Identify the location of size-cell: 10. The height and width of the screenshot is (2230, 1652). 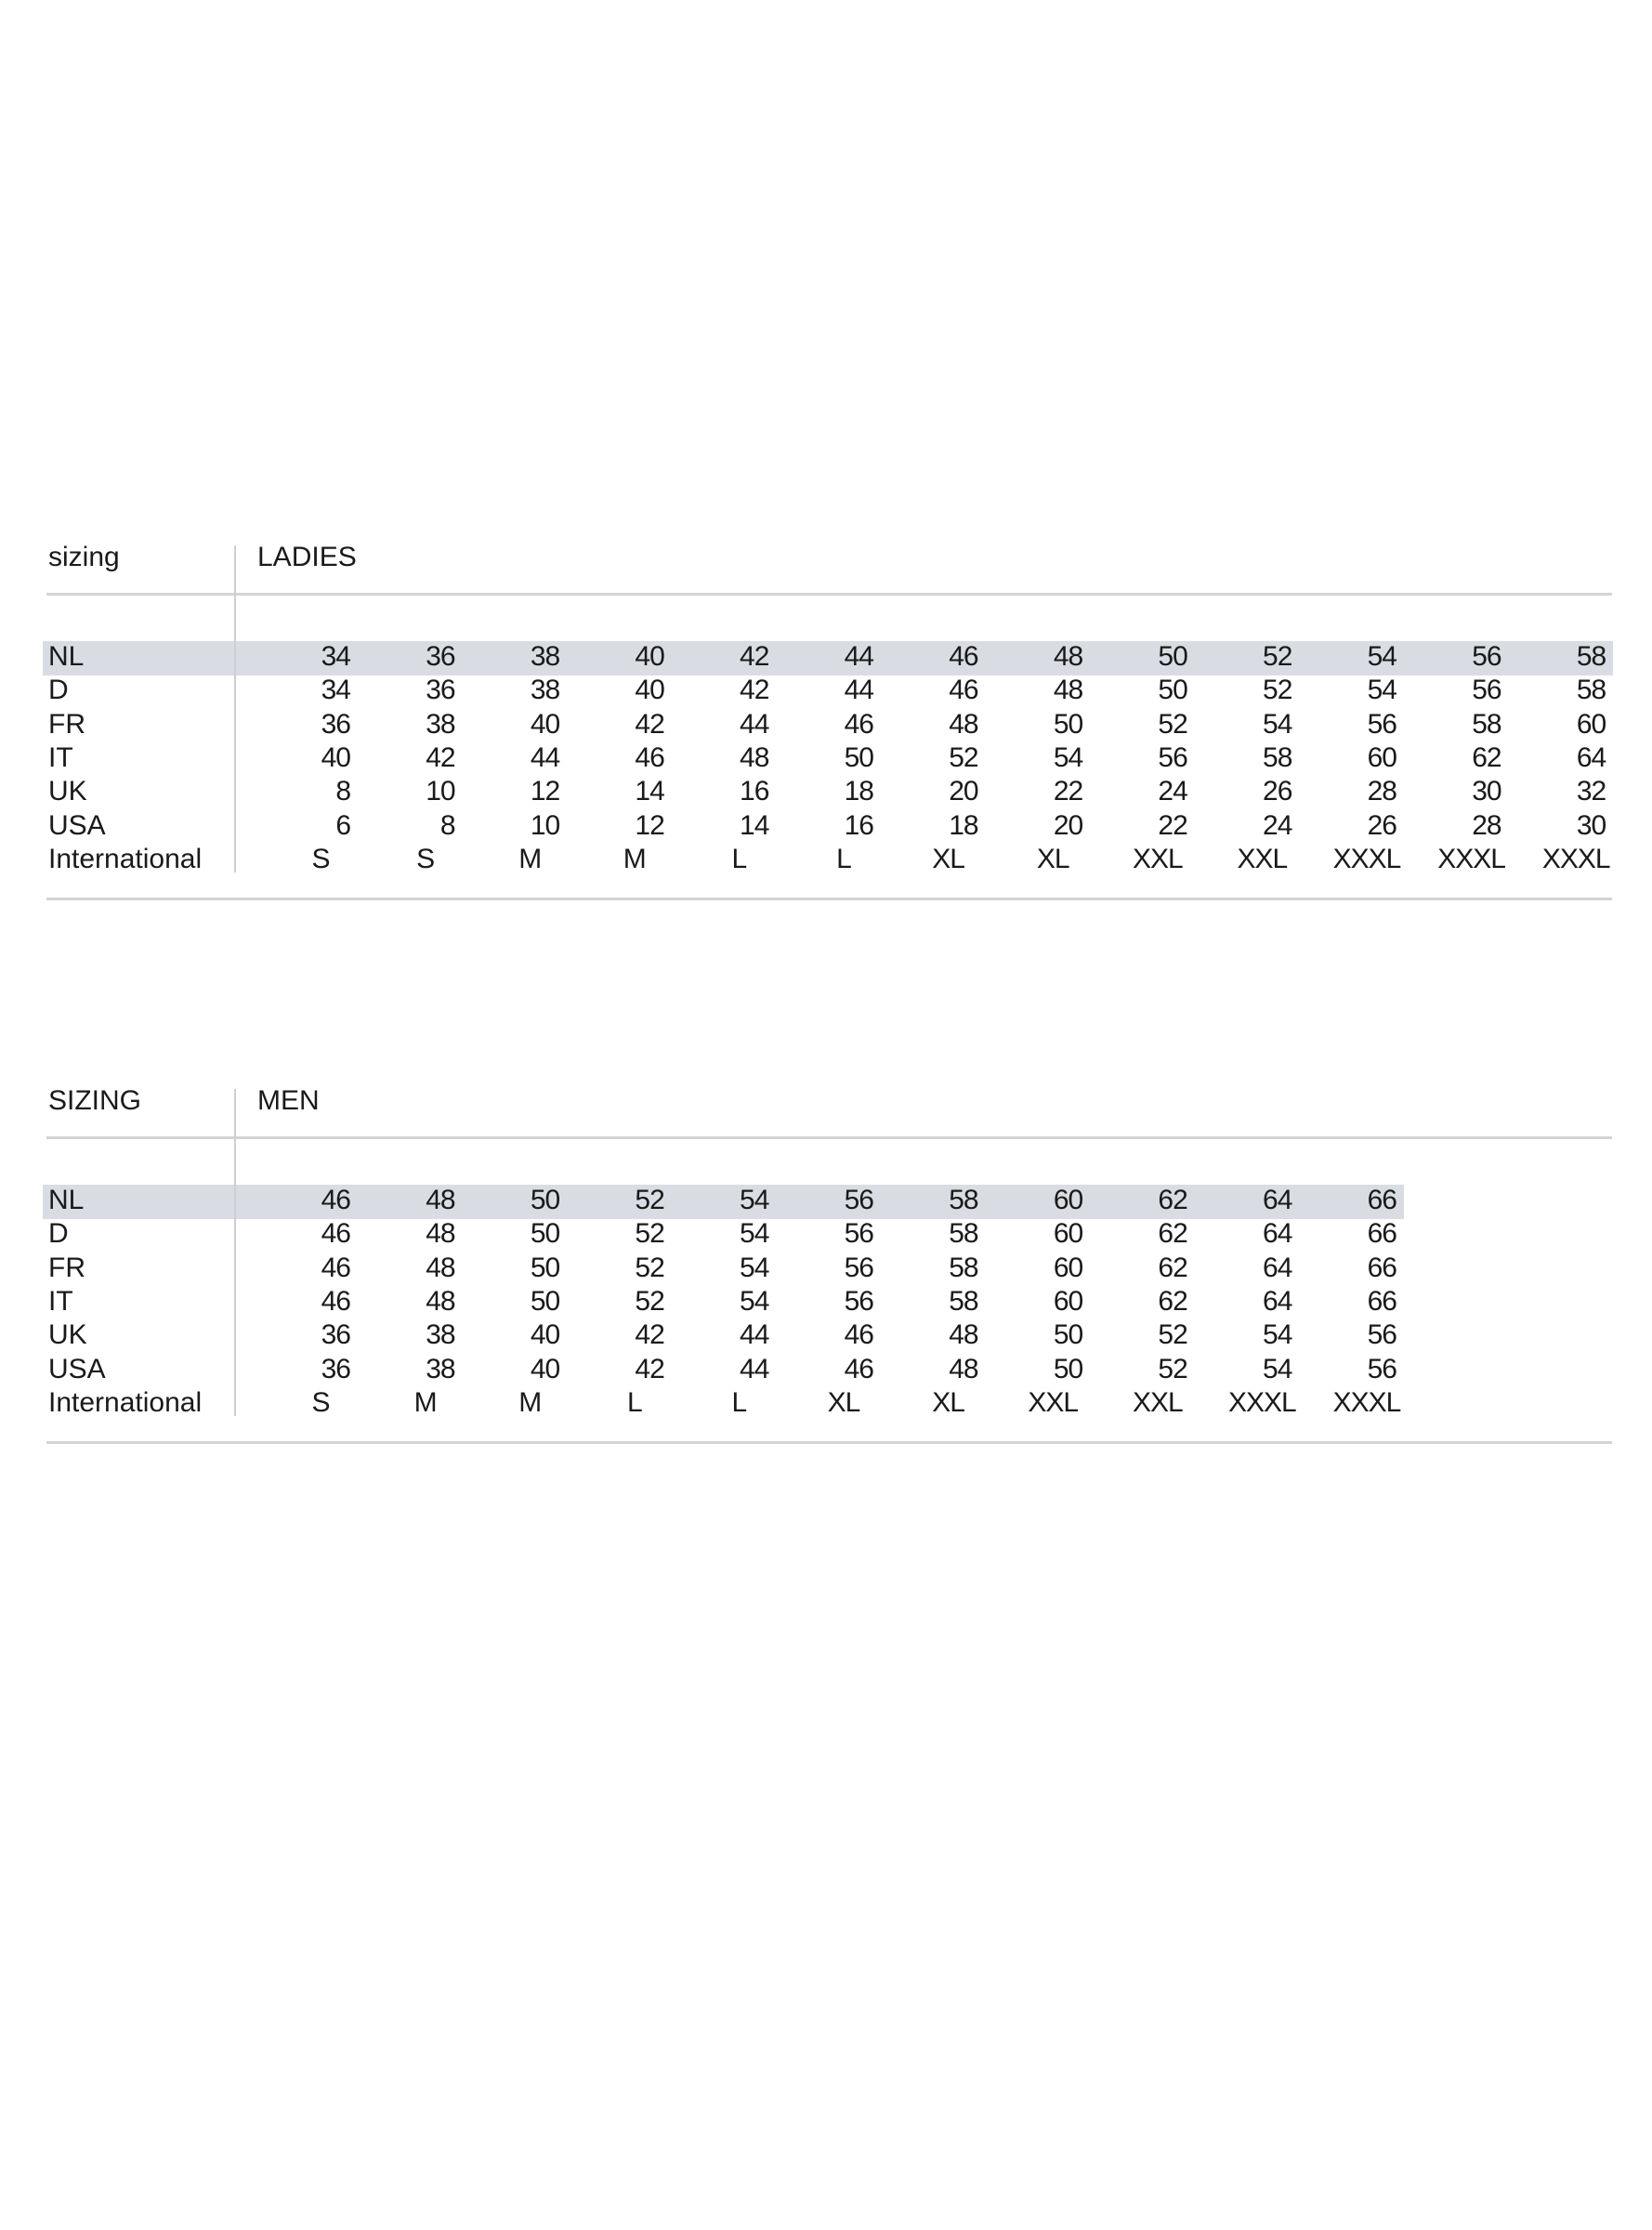
(441, 792).